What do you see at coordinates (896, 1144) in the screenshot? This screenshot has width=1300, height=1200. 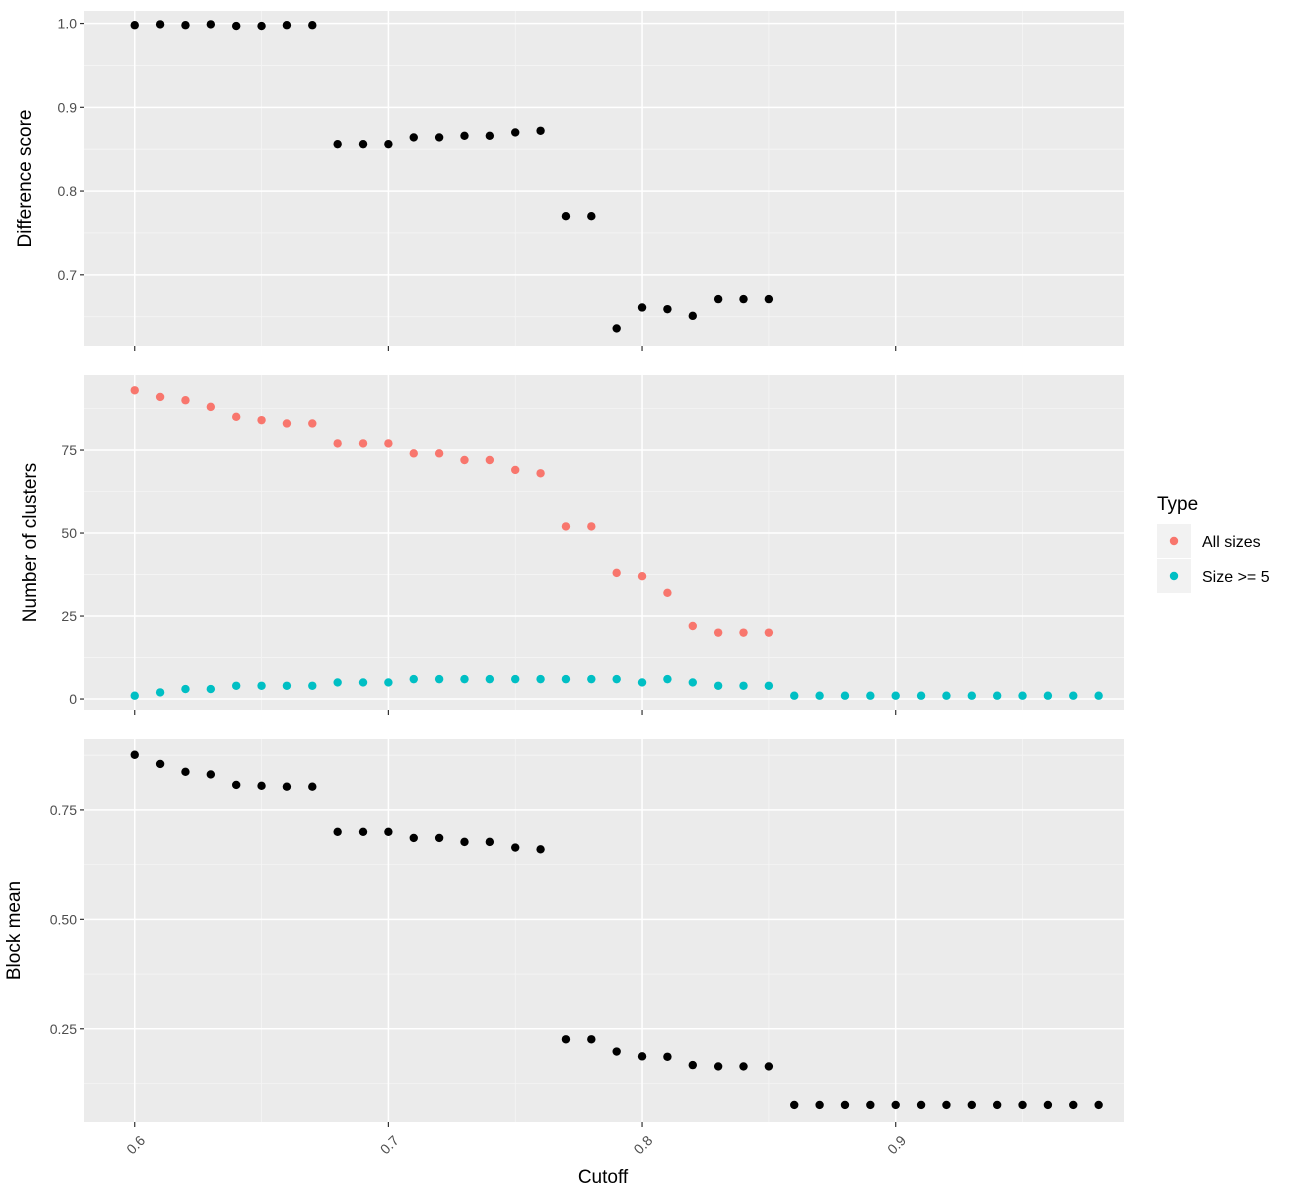 I see `x-tick-label: 0.9` at bounding box center [896, 1144].